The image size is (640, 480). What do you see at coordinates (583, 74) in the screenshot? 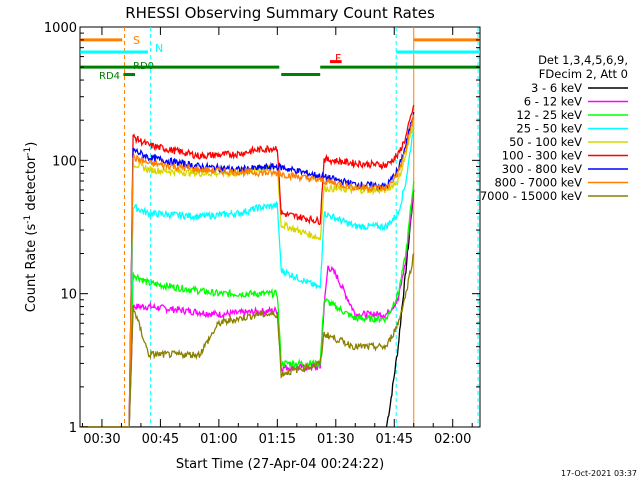
I see `legend-header-2: FDecim 2, Att 0` at bounding box center [583, 74].